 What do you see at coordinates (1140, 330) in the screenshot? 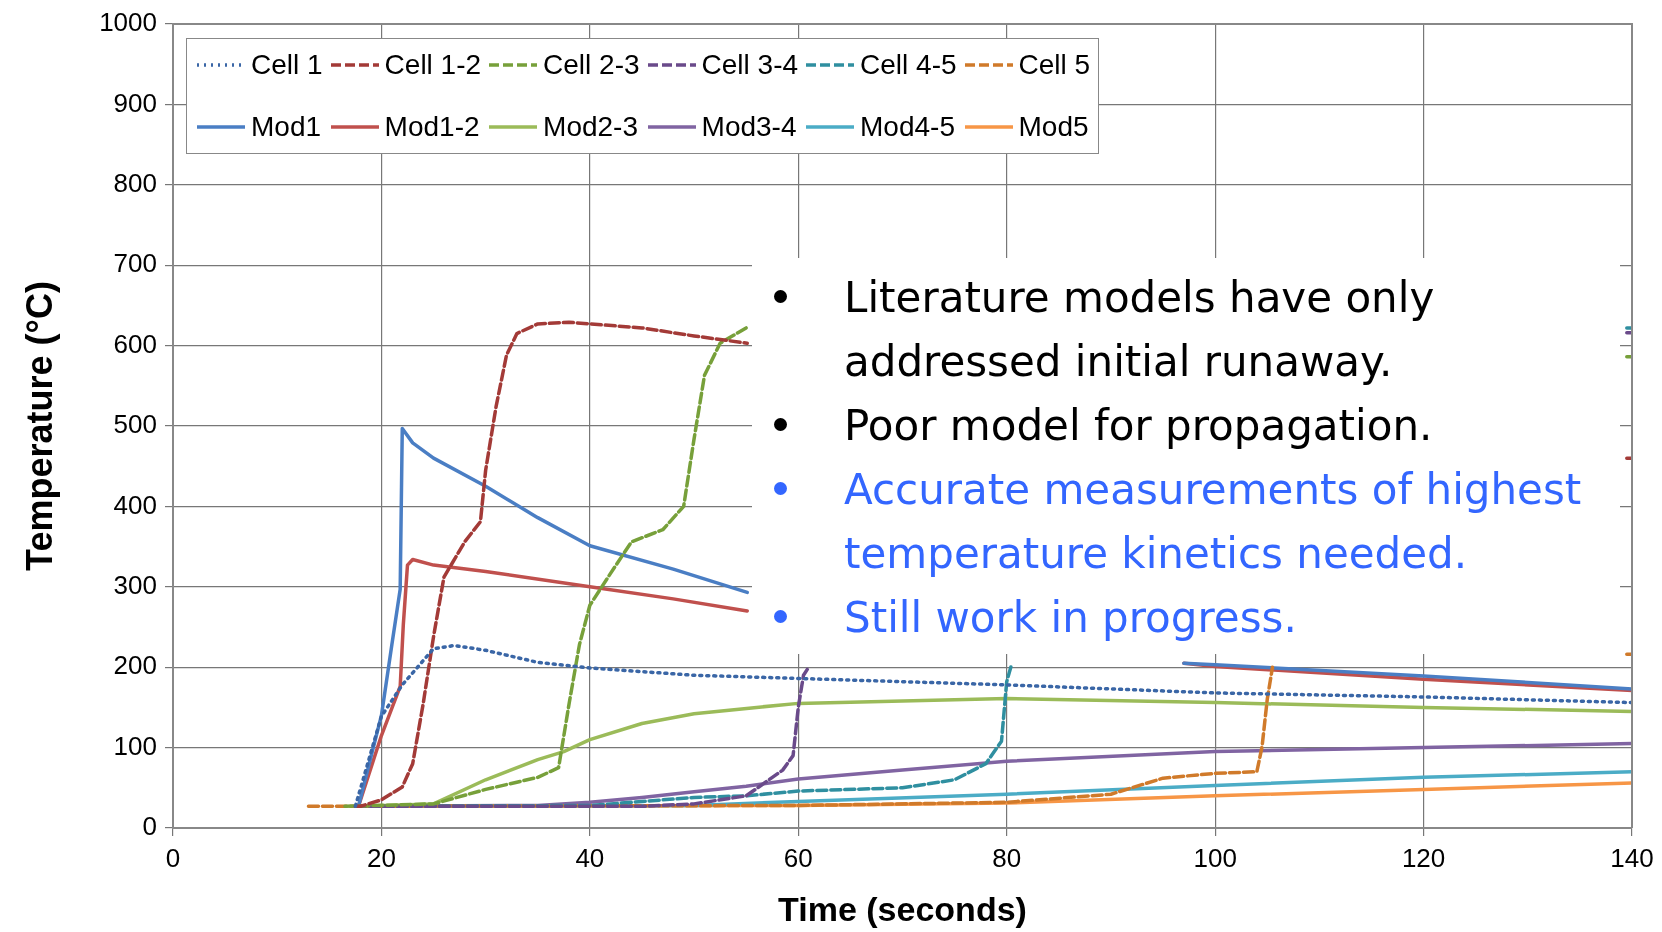
I see `annotation: Literature models have only addressed initial runaway.` at bounding box center [1140, 330].